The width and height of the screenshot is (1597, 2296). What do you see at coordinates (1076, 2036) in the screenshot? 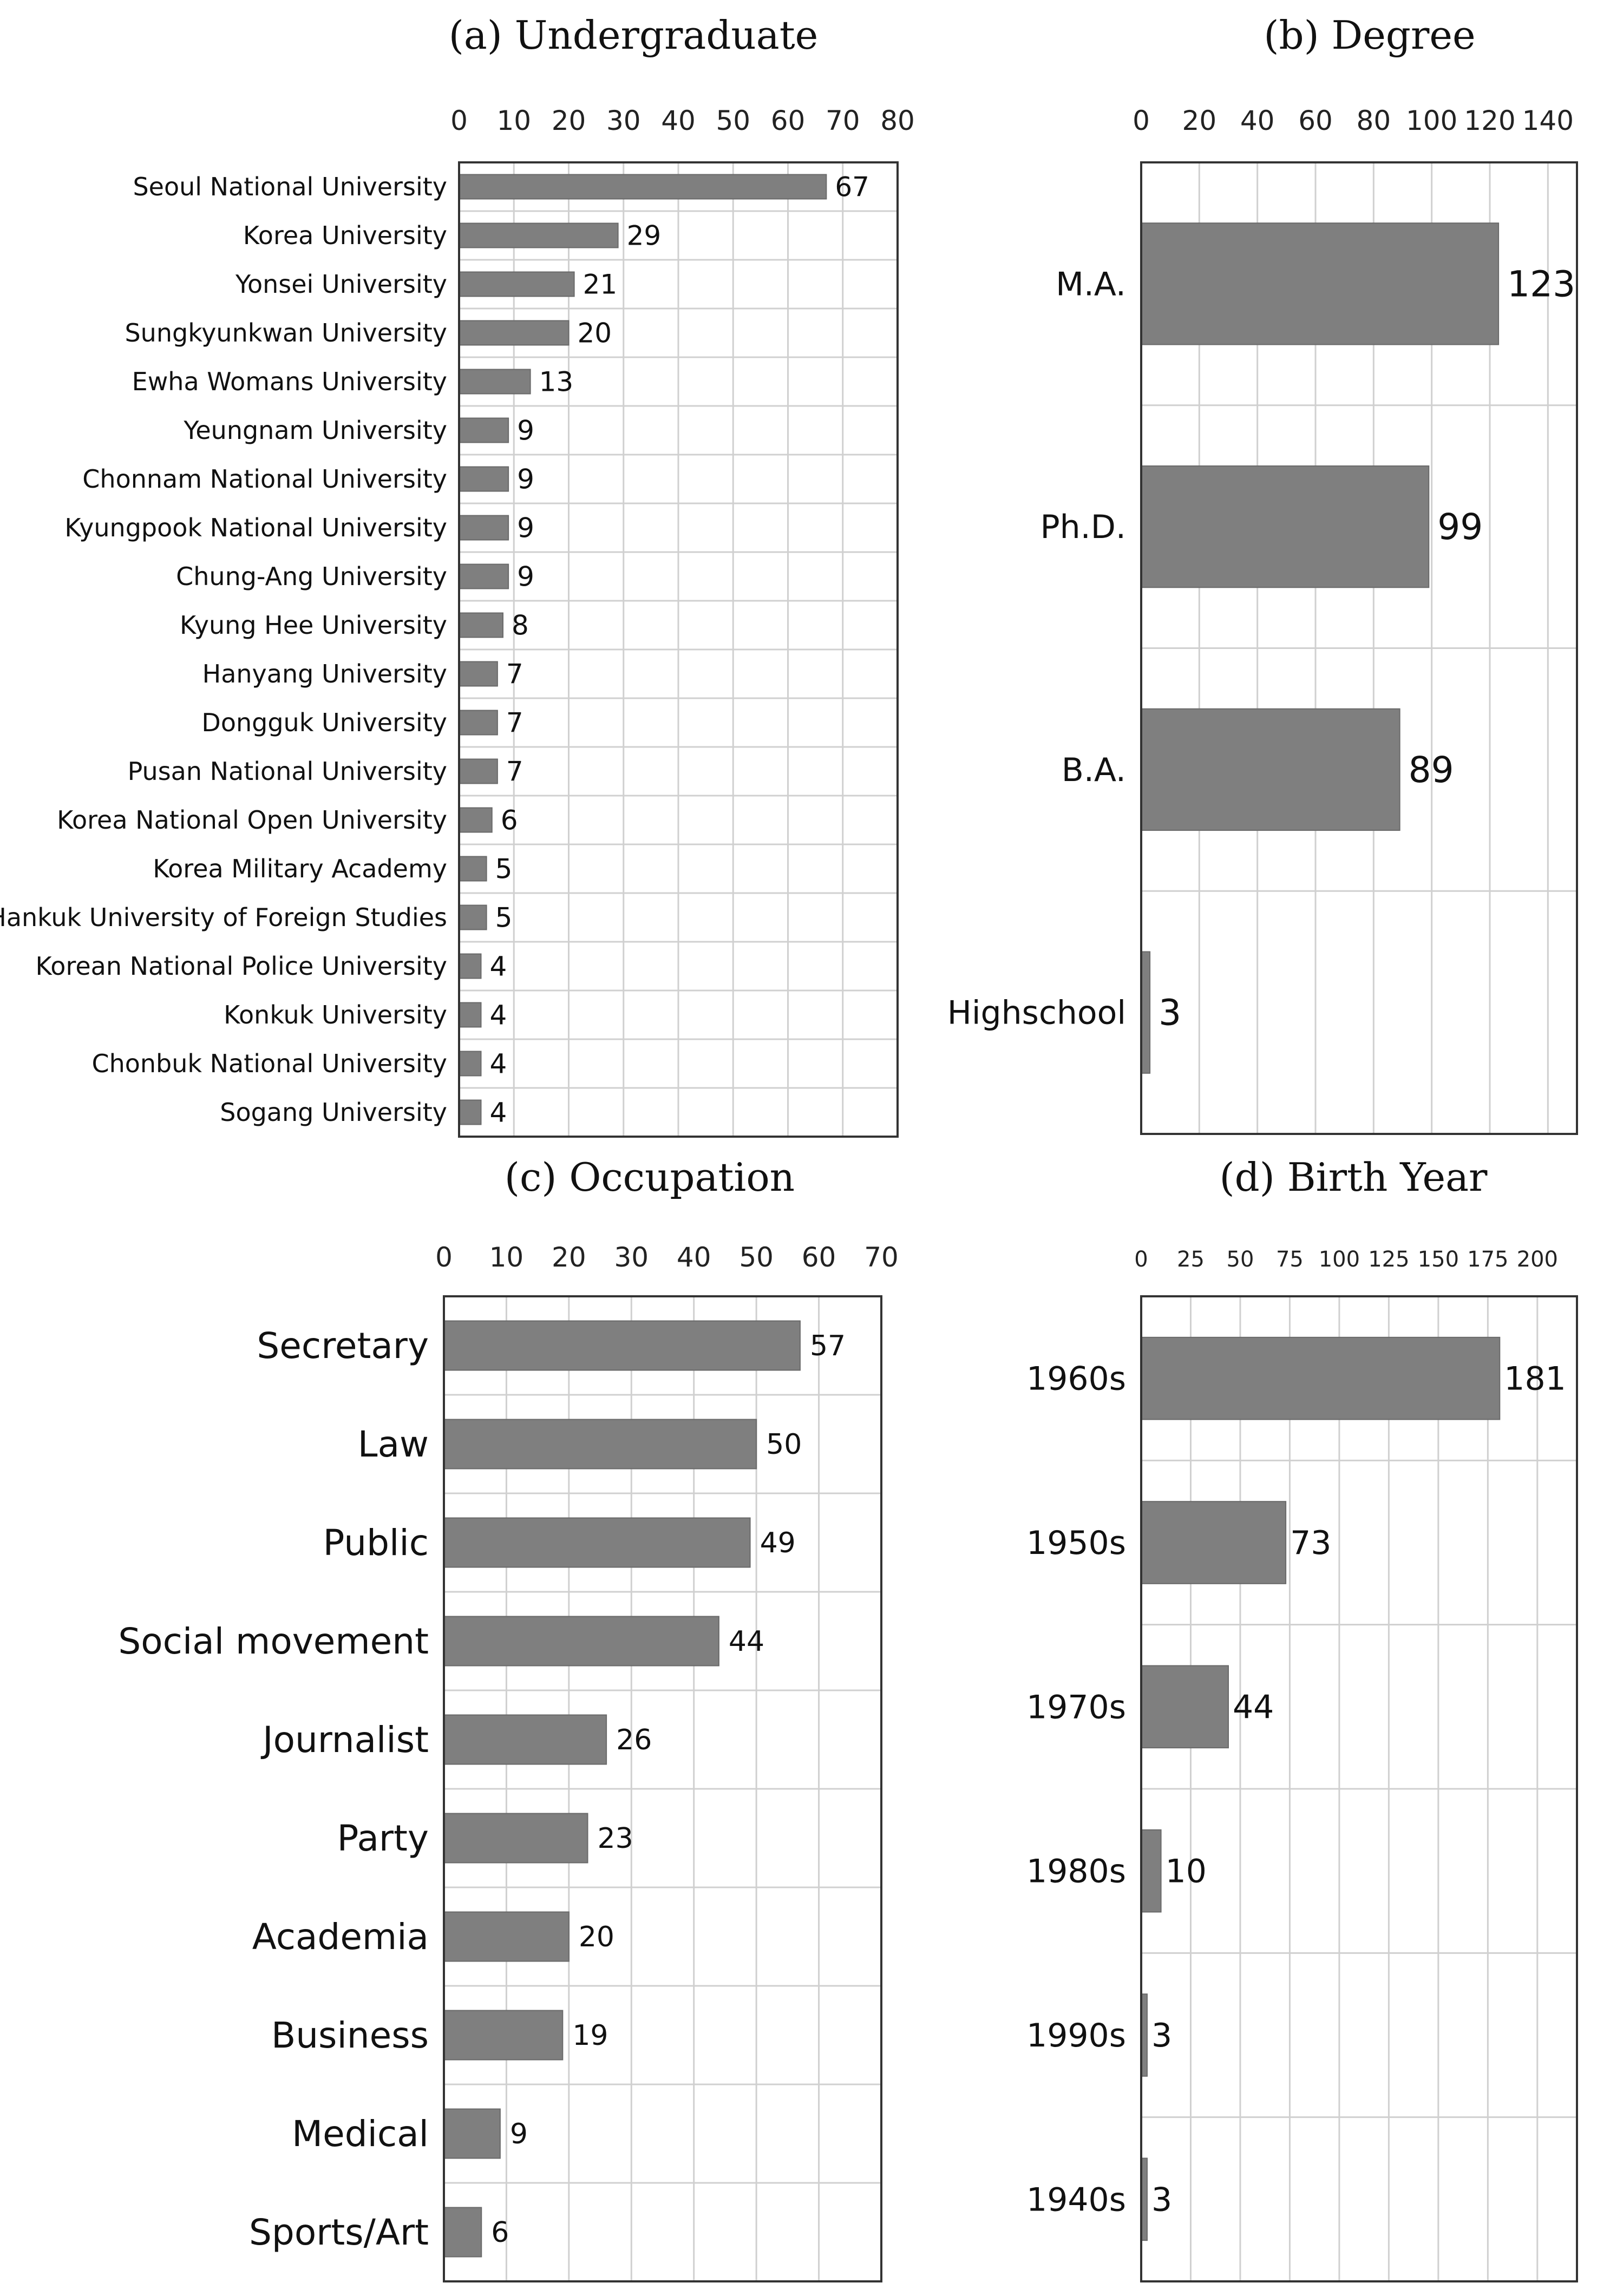
I see `category-label: 1990s` at bounding box center [1076, 2036].